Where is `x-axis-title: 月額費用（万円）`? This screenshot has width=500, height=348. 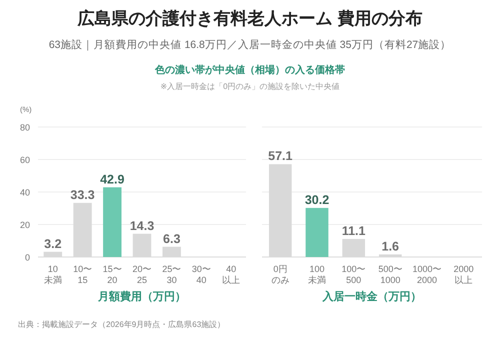
x-axis-title: 月額費用（万円） is located at coordinates (141, 296).